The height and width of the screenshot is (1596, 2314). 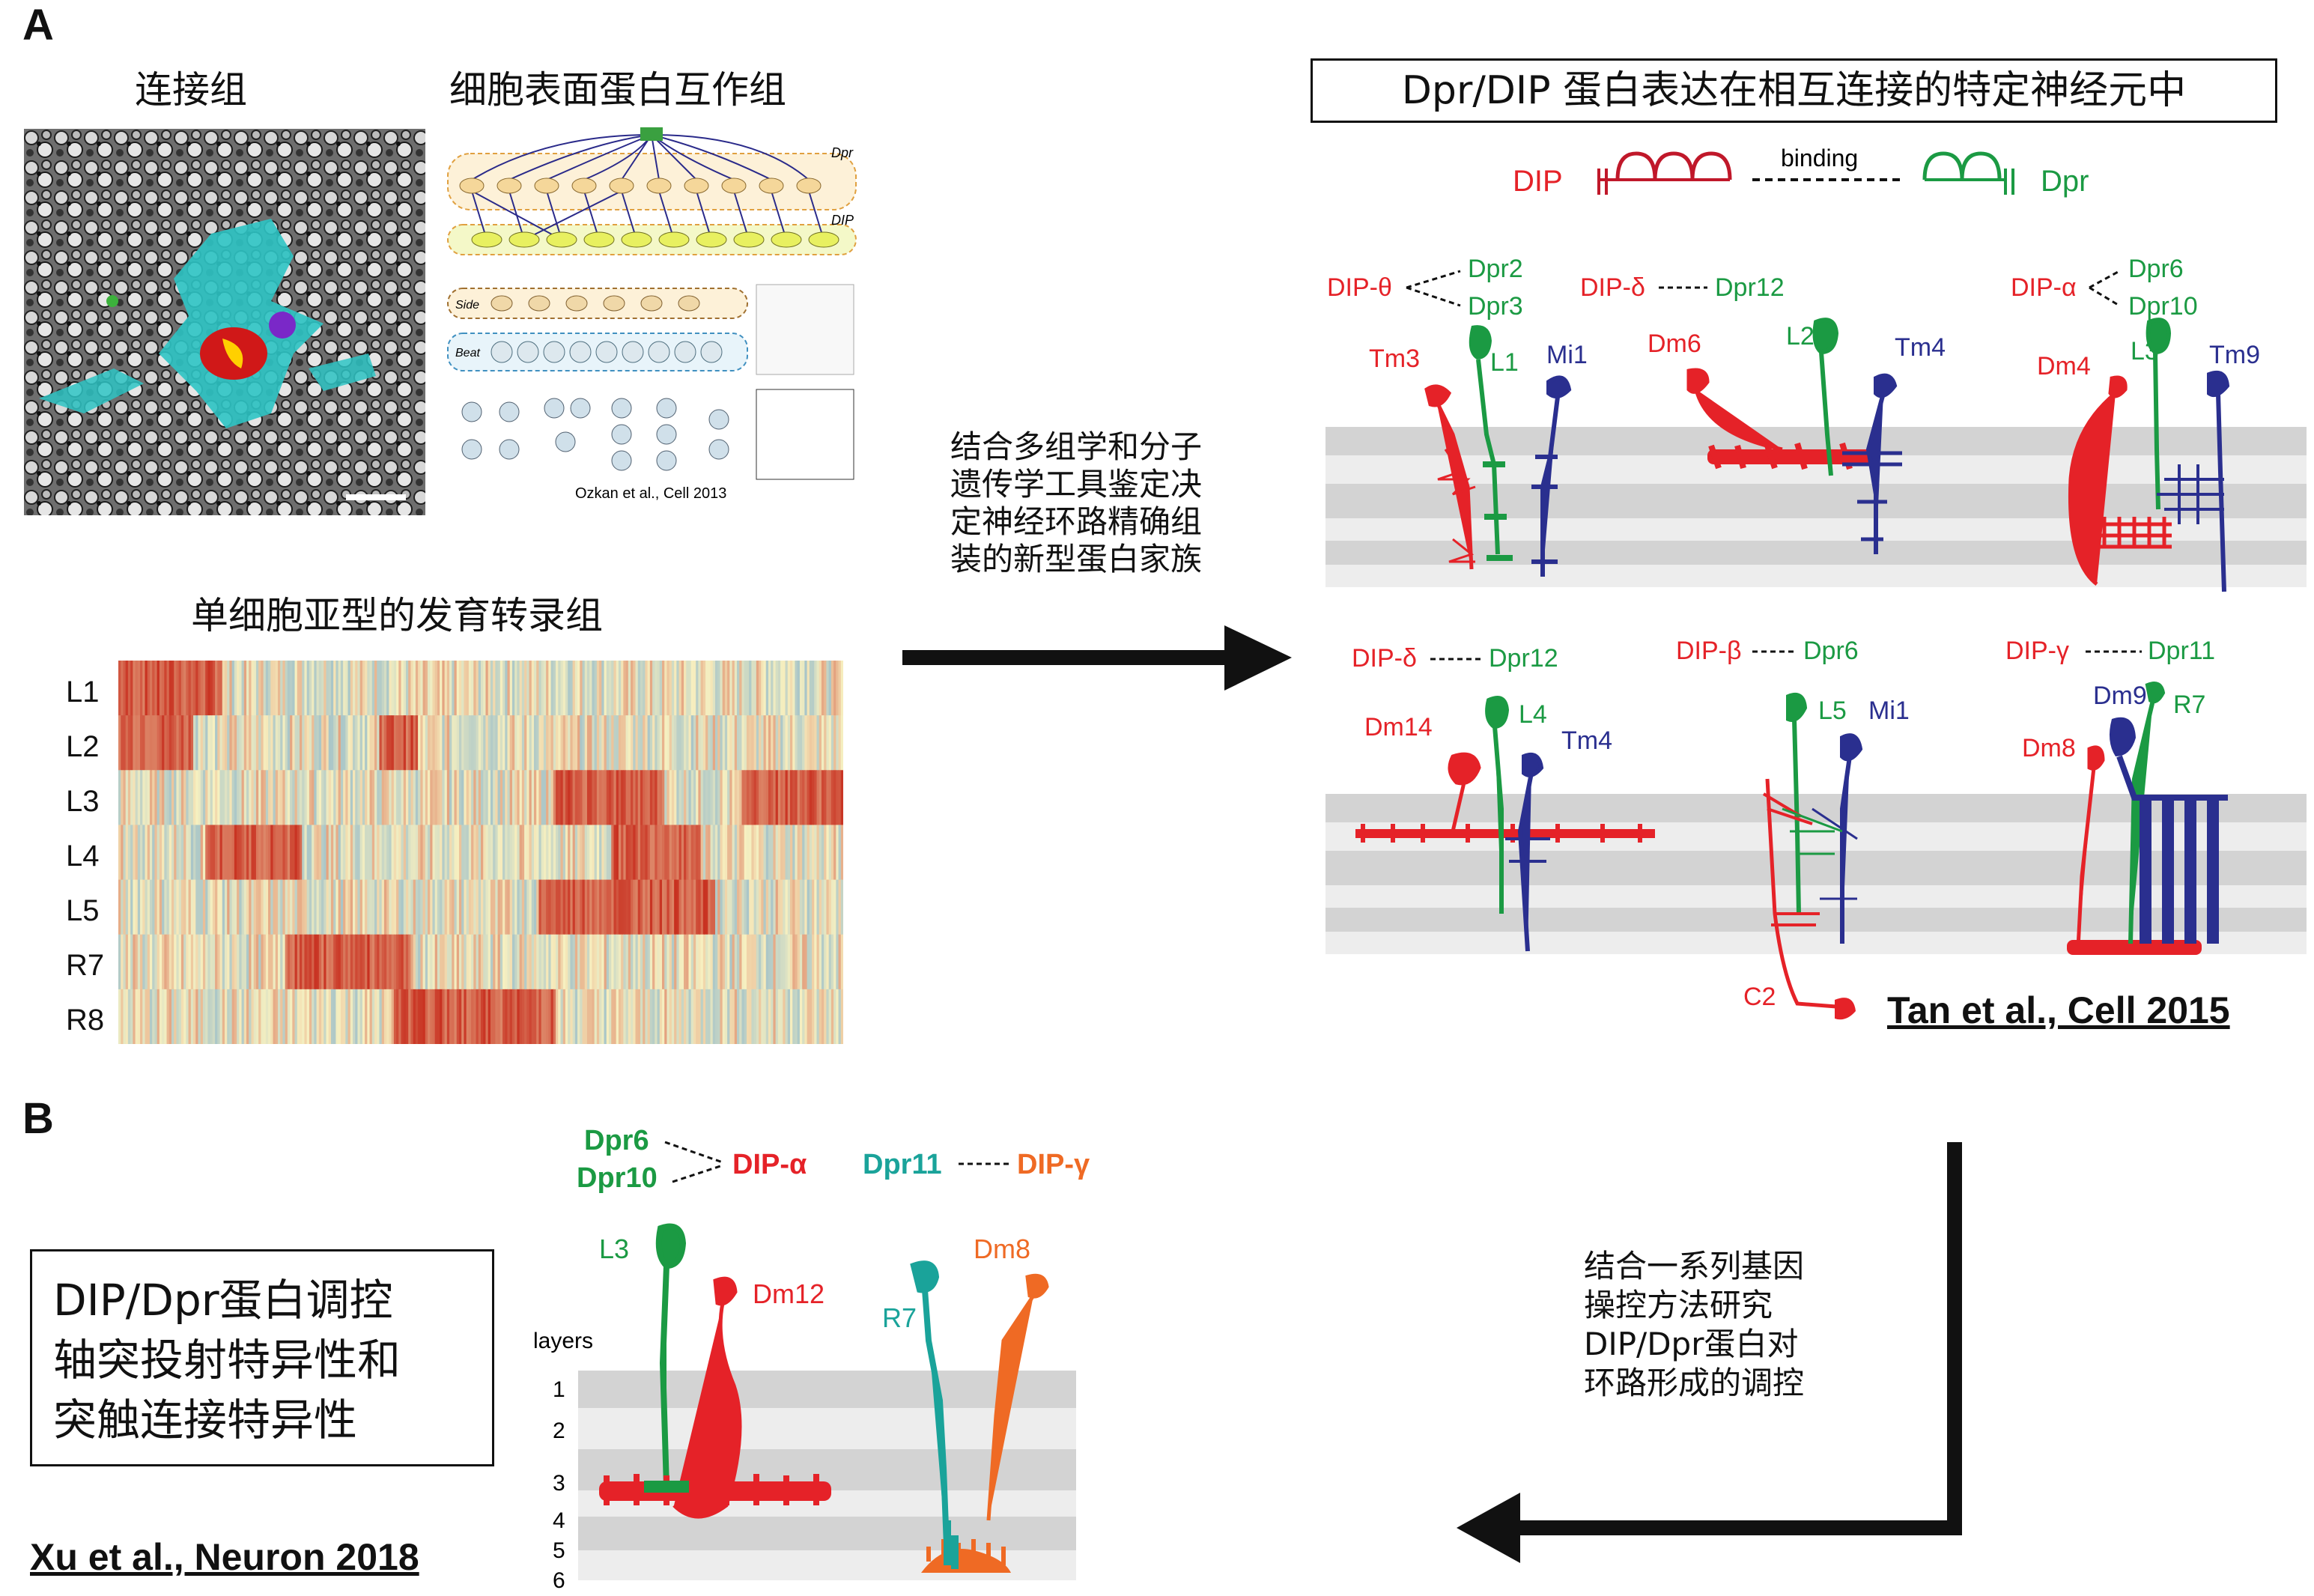 What do you see at coordinates (2049, 748) in the screenshot?
I see `circuit-6-red-label: Dm8` at bounding box center [2049, 748].